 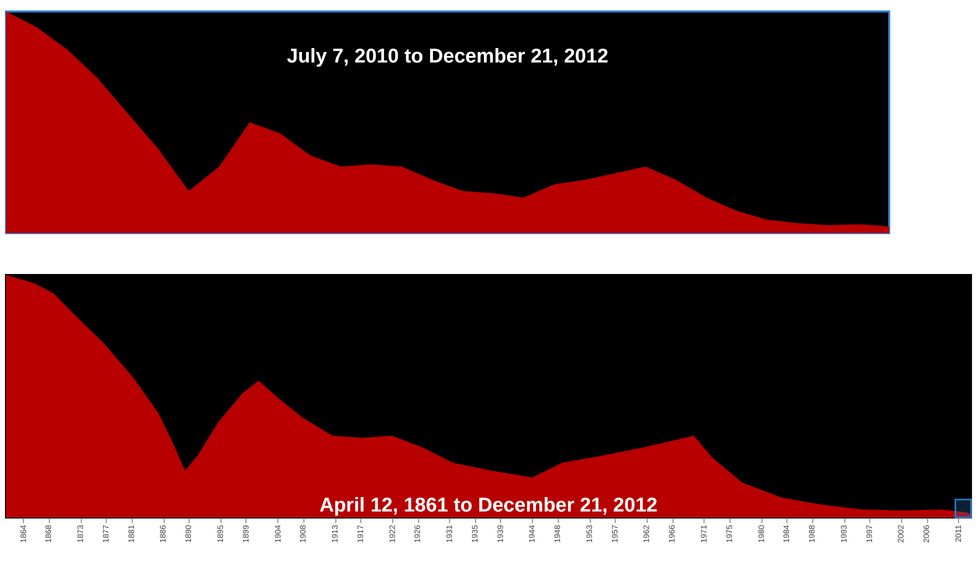 What do you see at coordinates (589, 533) in the screenshot?
I see `x-tick-label: 1953` at bounding box center [589, 533].